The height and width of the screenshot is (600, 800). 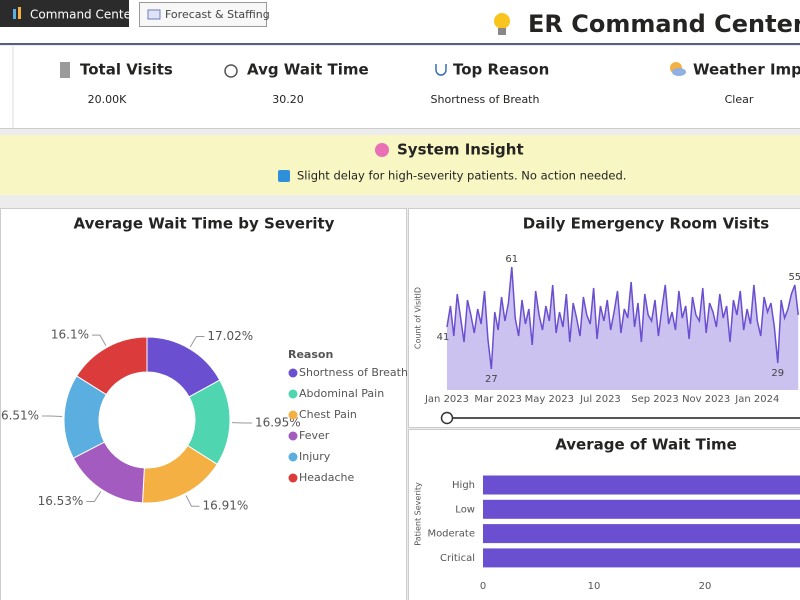 I want to click on donut-slice, so click(x=111, y=366).